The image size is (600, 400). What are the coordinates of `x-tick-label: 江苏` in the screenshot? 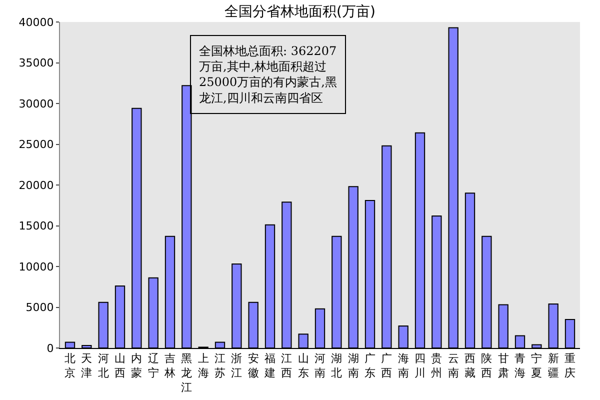 It's located at (220, 366).